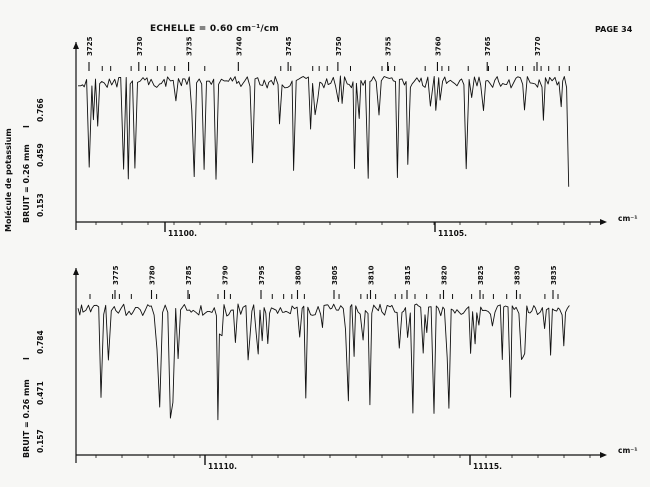 The width and height of the screenshot is (650, 487). What do you see at coordinates (445, 275) in the screenshot?
I see `line-number-2-9: 3820` at bounding box center [445, 275].